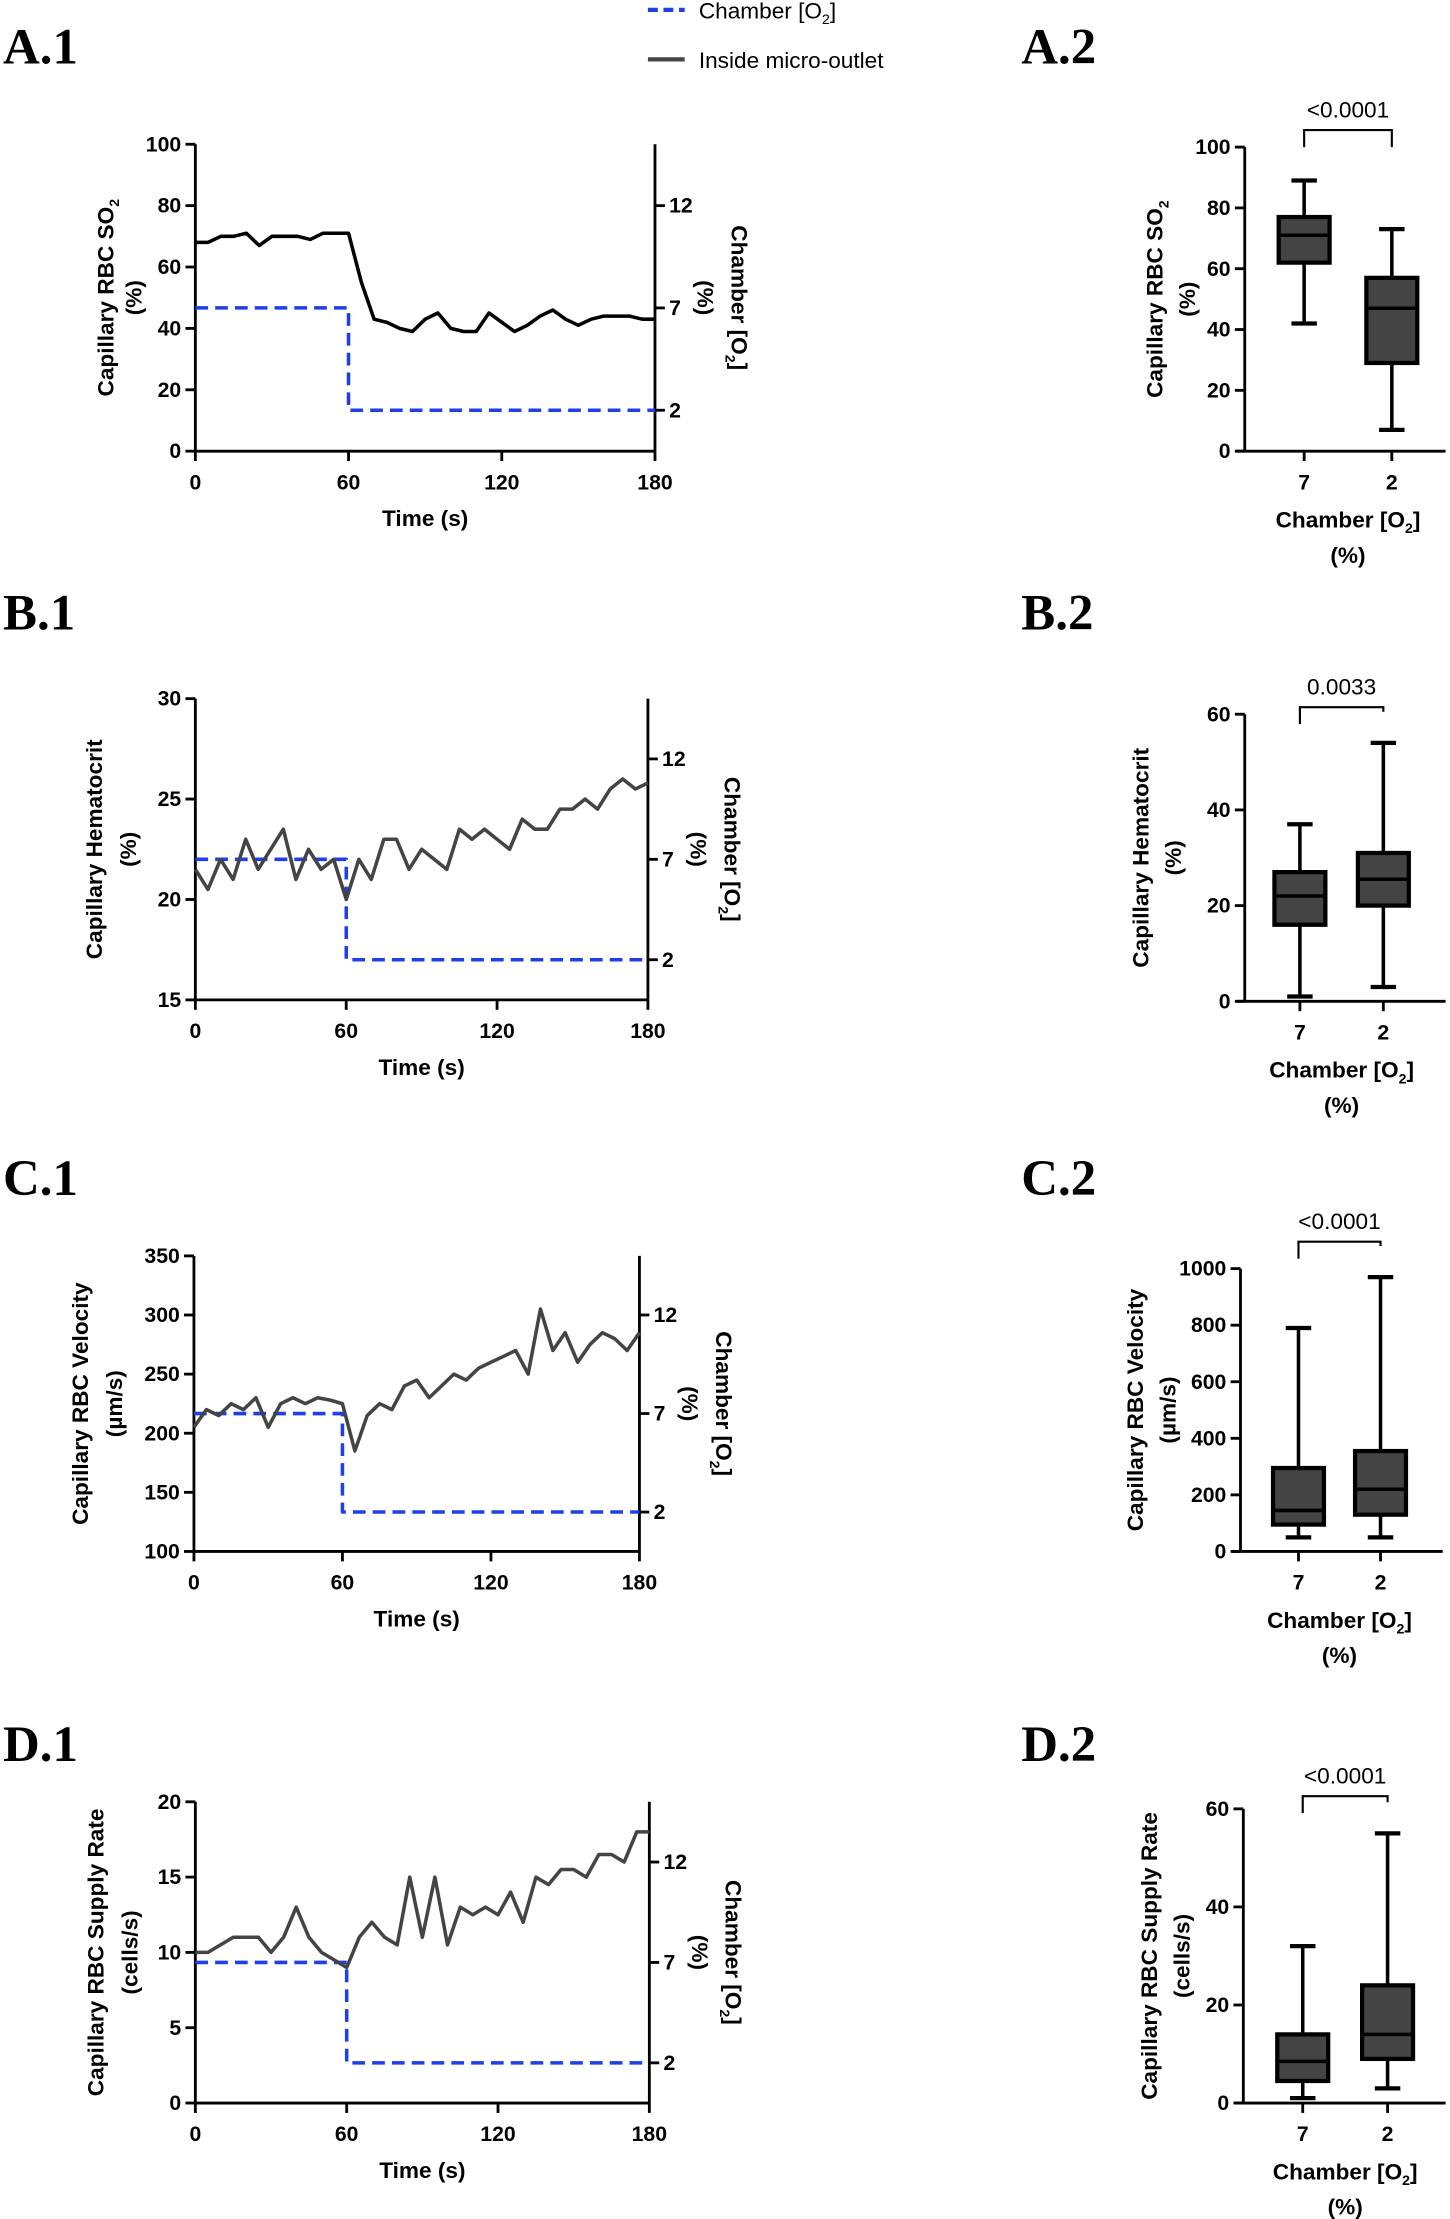 The width and height of the screenshot is (1450, 2219). Describe the element at coordinates (731, 918) in the screenshot. I see `y2-axis-title-text-end: ]` at that location.